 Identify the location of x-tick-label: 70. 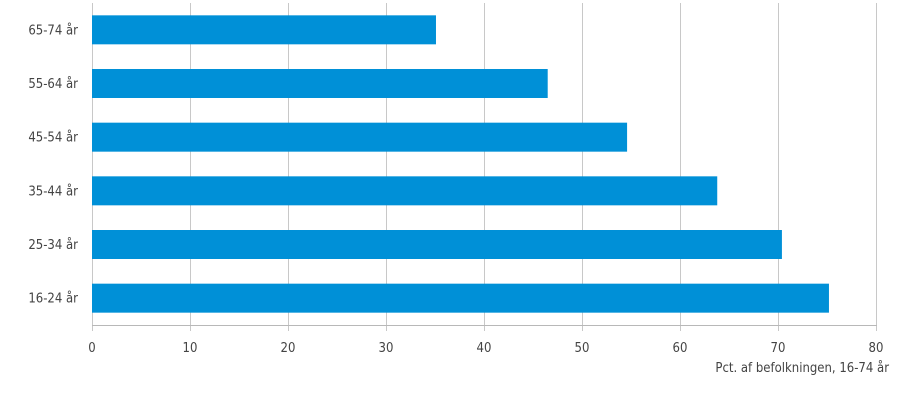
(778, 348).